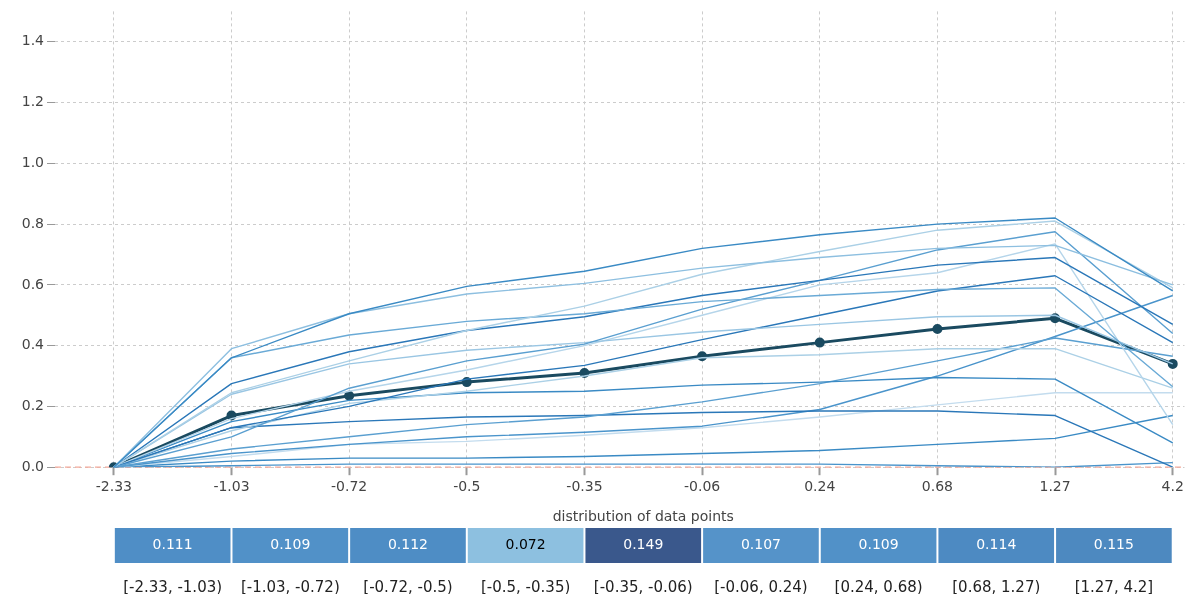 Image resolution: width=1191 pixels, height=594 pixels. Describe the element at coordinates (1114, 585) in the screenshot. I see `category-label: [1.27, 4.2]` at that location.